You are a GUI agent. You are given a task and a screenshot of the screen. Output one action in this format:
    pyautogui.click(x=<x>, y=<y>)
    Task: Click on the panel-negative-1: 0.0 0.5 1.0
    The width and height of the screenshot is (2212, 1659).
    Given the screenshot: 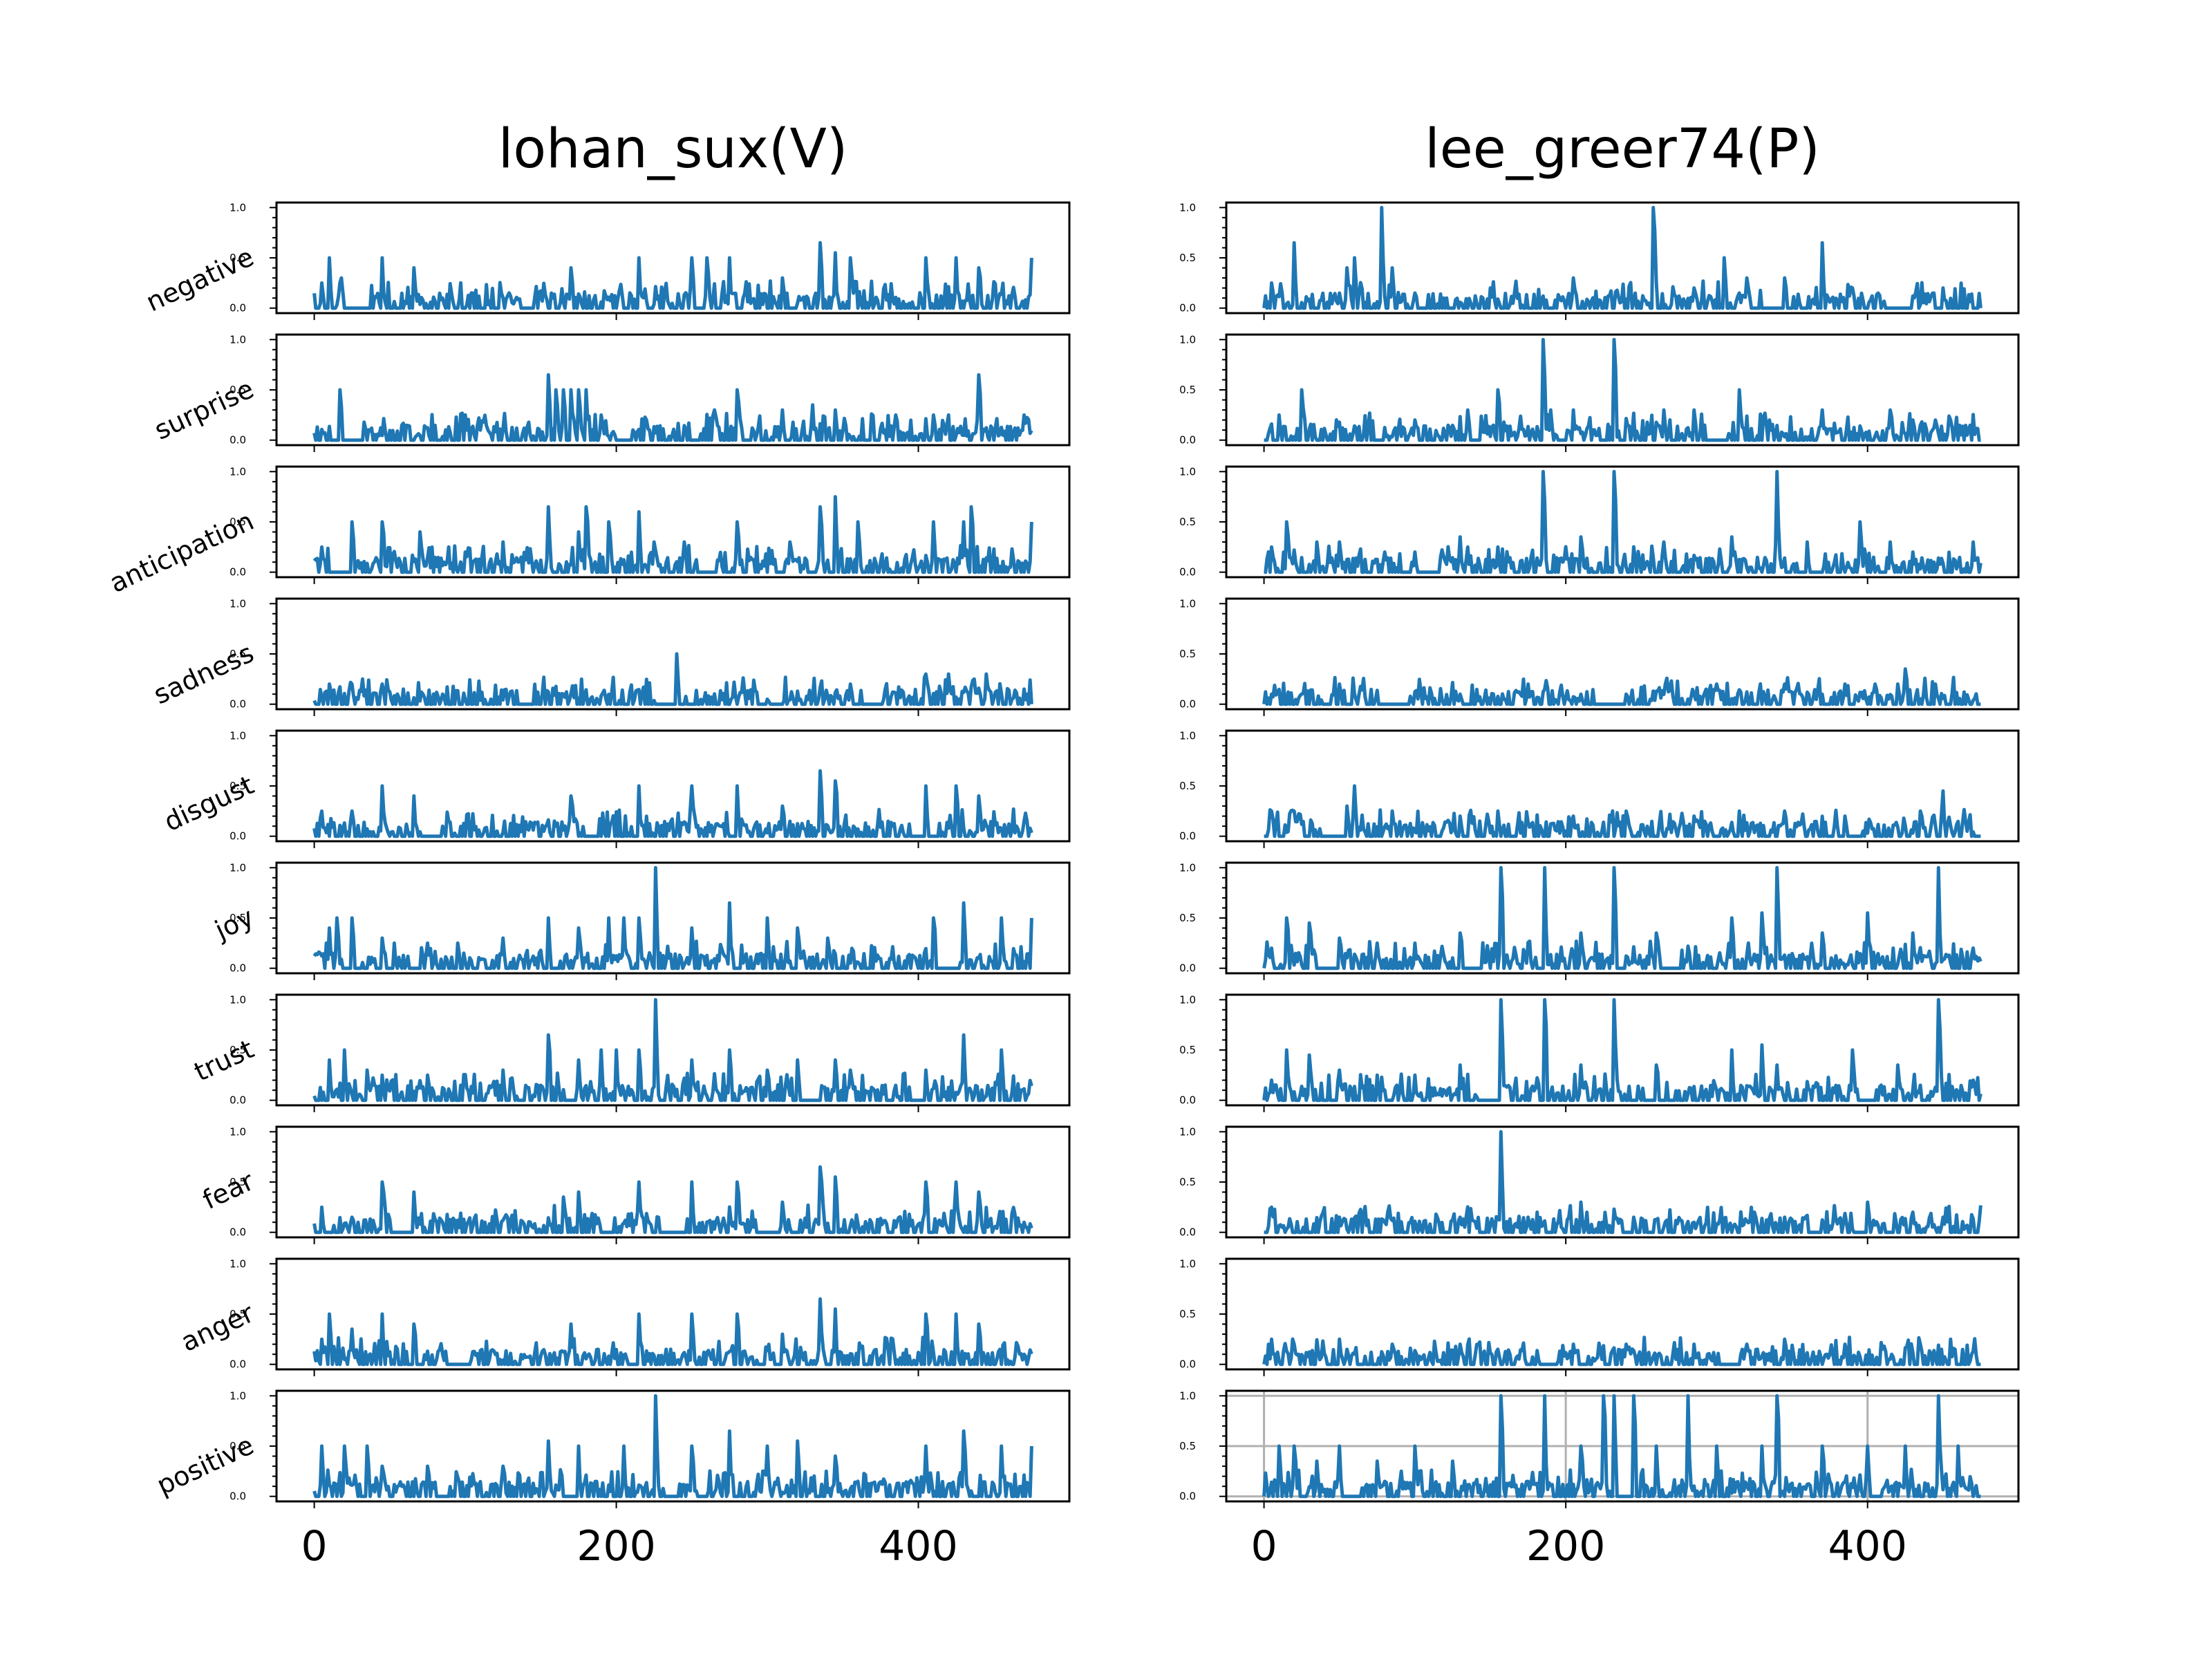 What is the action you would take?
    pyautogui.click(x=1600, y=260)
    